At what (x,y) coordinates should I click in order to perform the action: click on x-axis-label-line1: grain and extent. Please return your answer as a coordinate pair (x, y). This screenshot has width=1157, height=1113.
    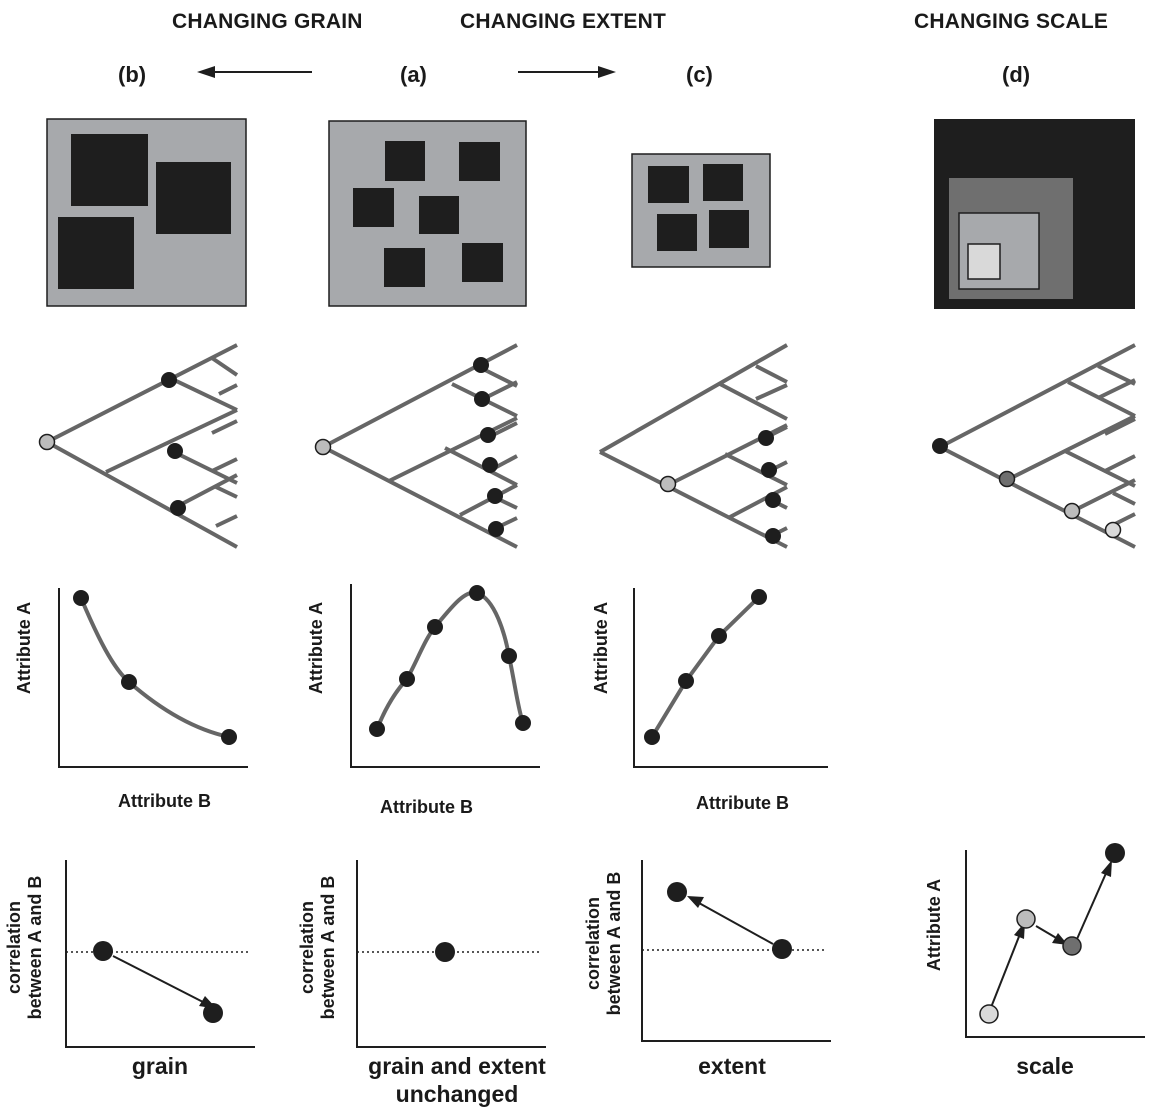
    Looking at the image, I should click on (457, 1066).